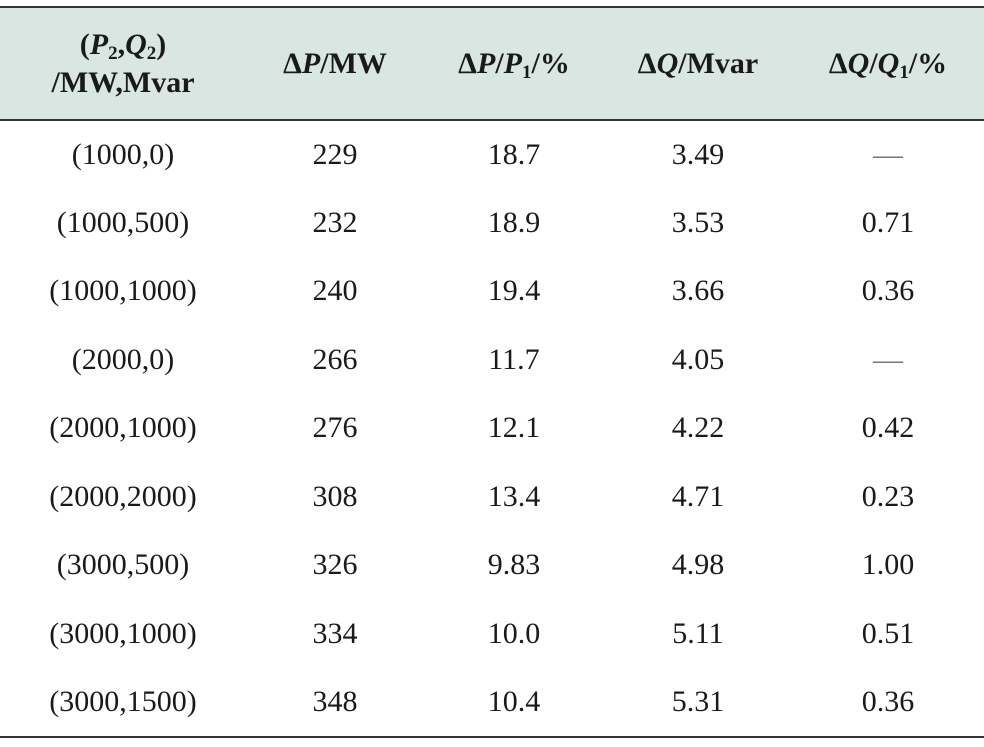  I want to click on cell-dq: 4.71, so click(698, 496).